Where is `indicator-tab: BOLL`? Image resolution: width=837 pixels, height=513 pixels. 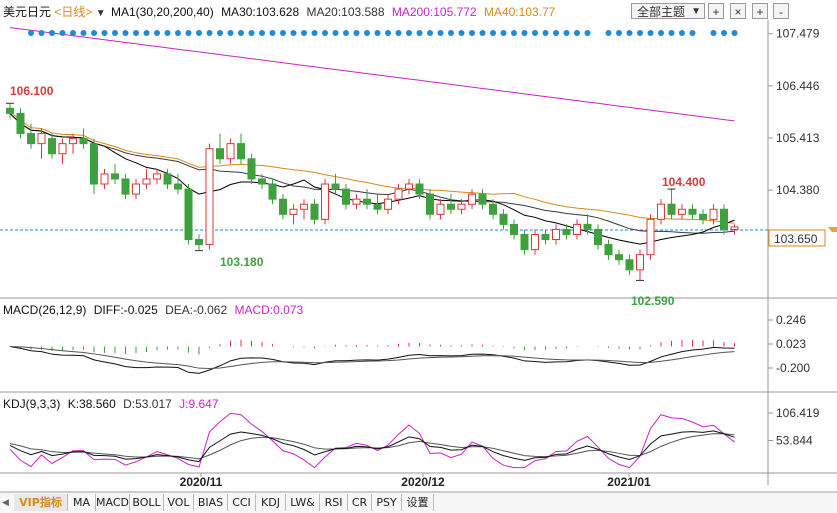
indicator-tab: BOLL is located at coordinates (147, 502).